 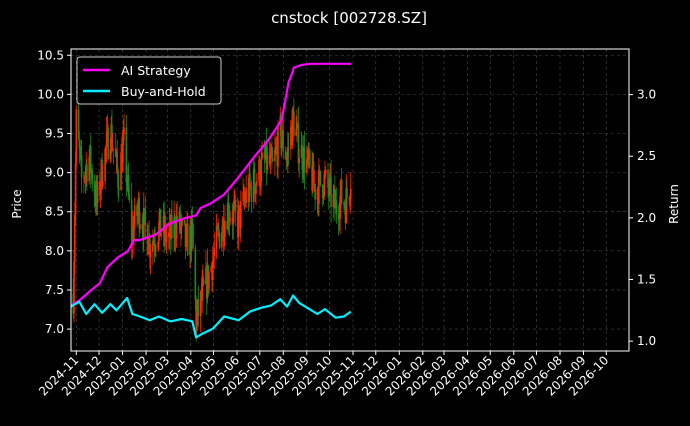 What do you see at coordinates (149, 80) in the screenshot?
I see `legend: AI Strategy Buy-and-Hold` at bounding box center [149, 80].